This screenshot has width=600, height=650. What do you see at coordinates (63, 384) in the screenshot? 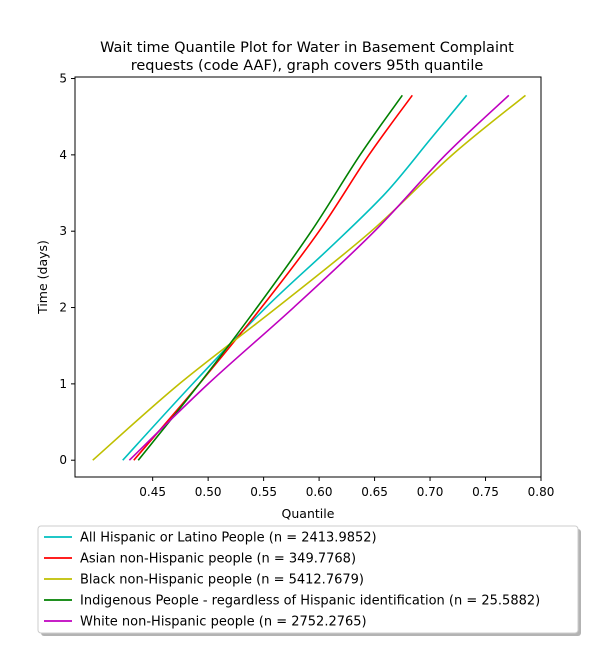
I see `y-tick-label: 1` at bounding box center [63, 384].